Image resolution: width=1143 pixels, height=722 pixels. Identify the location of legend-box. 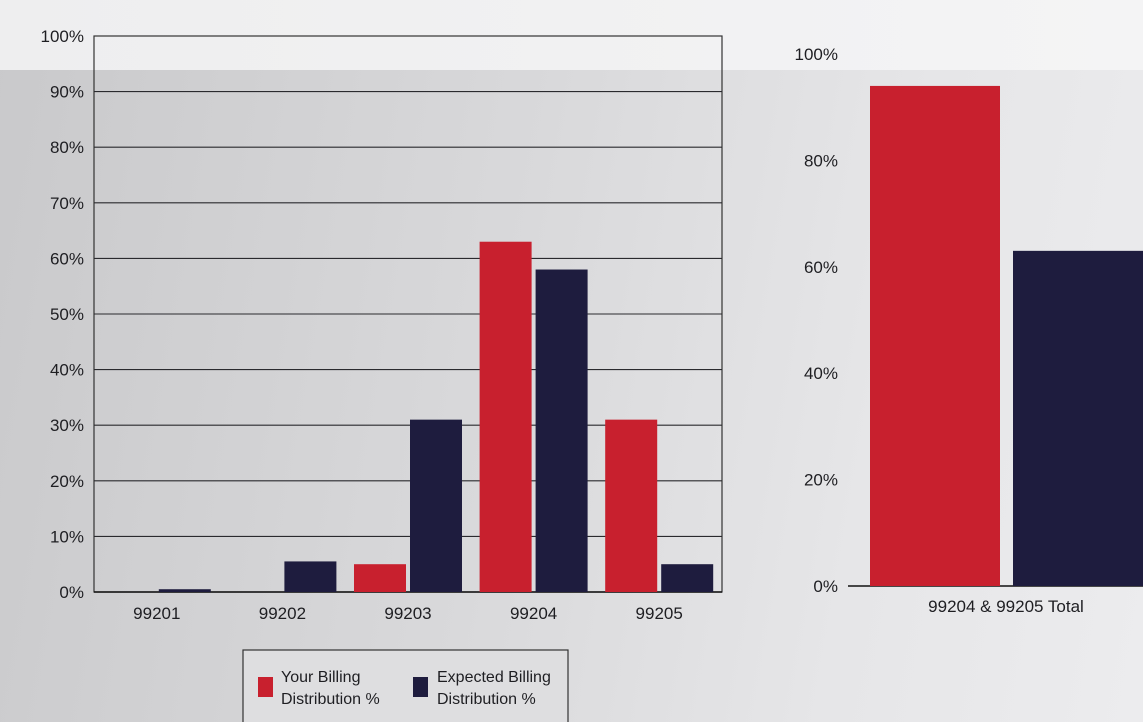
(405, 685).